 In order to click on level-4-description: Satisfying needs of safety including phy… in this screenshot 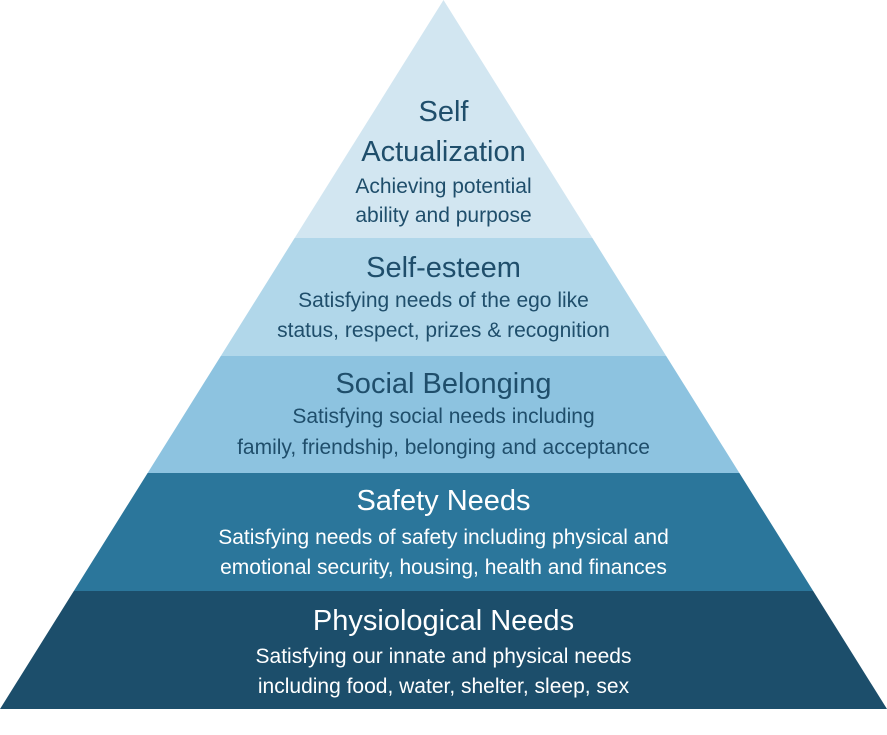, I will do `click(443, 537)`.